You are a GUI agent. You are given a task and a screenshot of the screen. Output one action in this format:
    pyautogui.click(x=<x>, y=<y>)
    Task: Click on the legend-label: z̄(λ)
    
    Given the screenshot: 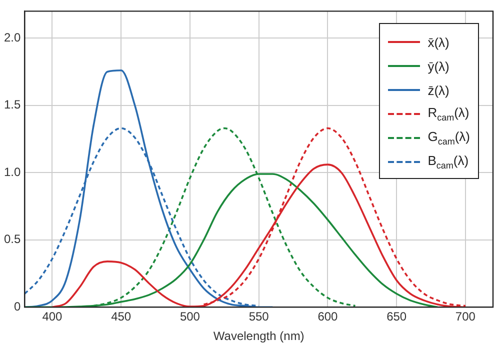 What is the action you would take?
    pyautogui.click(x=439, y=90)
    